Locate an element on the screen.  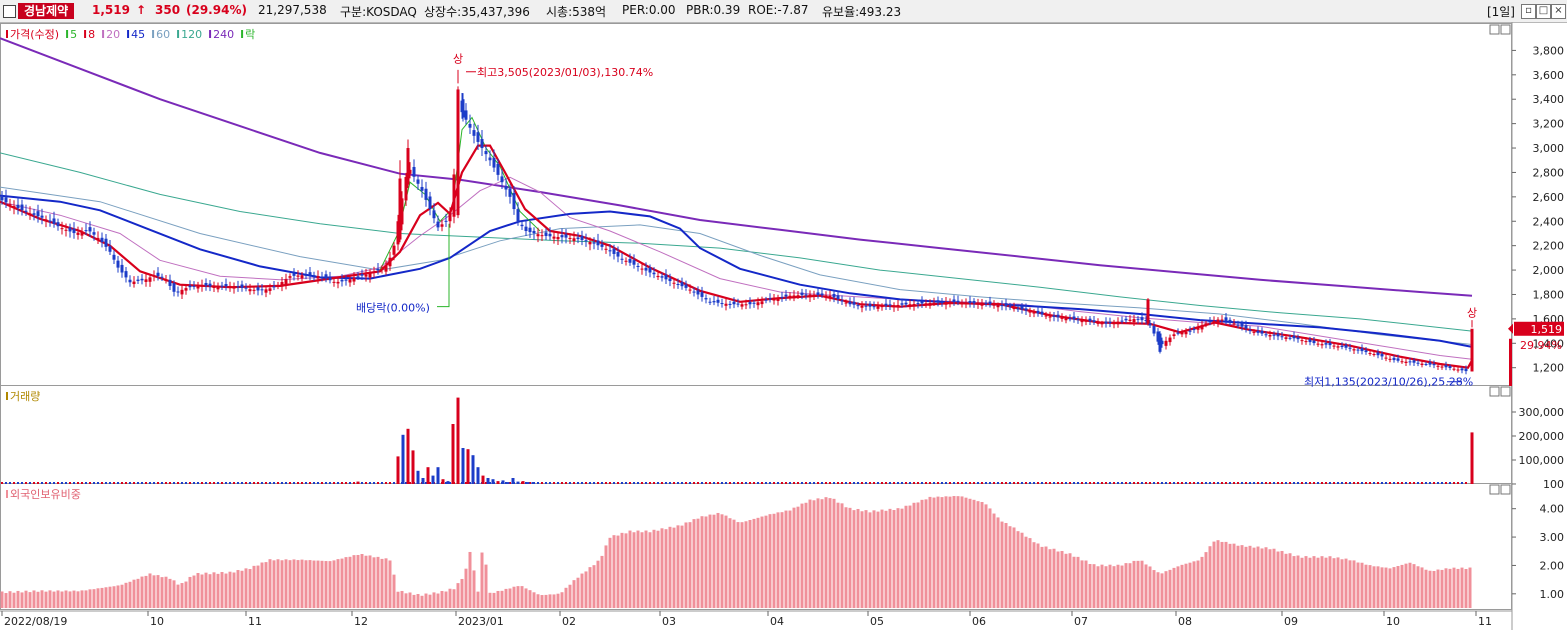
price-tick-label: 1,400 is located at coordinates (1549, 343).